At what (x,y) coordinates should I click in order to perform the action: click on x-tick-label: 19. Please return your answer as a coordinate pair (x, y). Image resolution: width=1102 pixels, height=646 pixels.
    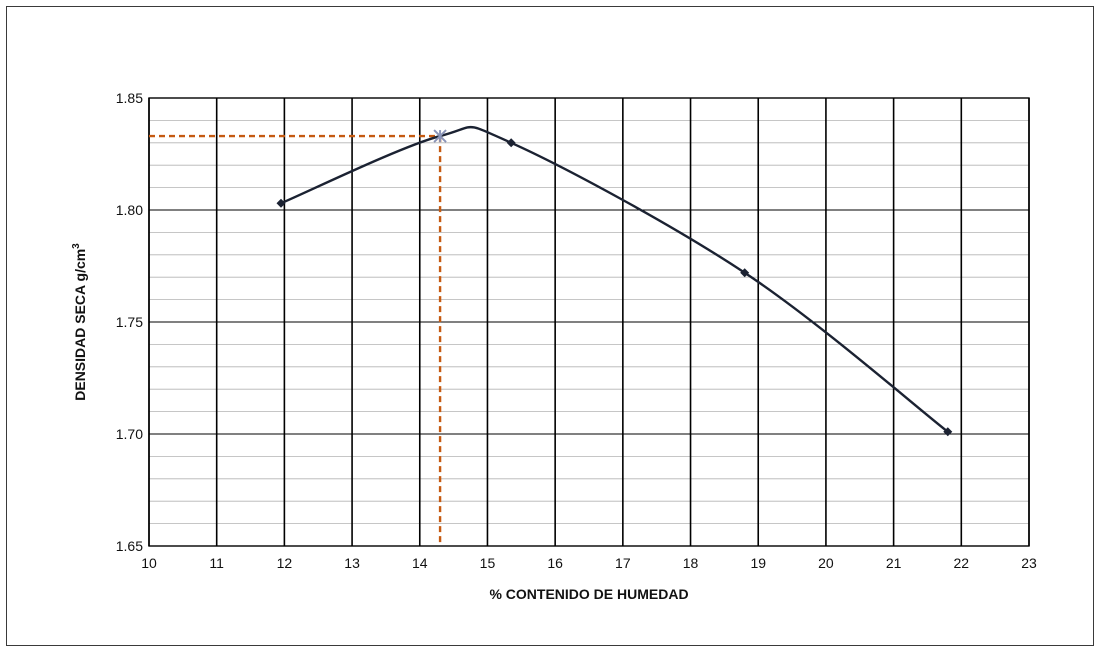
    Looking at the image, I should click on (758, 563).